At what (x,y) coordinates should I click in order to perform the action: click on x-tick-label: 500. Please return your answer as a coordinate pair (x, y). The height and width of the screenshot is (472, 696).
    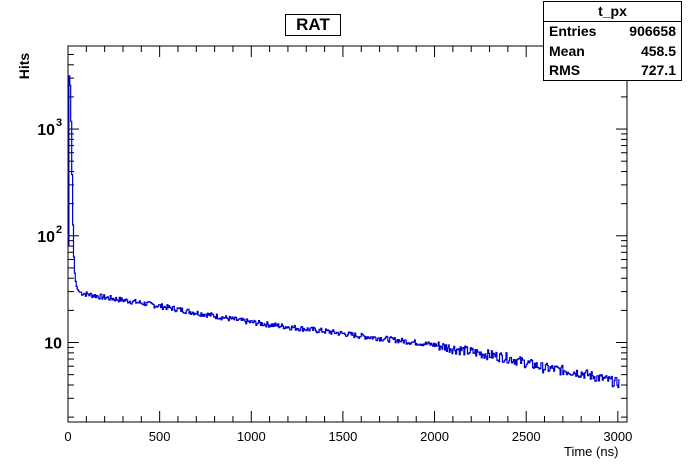
    Looking at the image, I should click on (160, 436).